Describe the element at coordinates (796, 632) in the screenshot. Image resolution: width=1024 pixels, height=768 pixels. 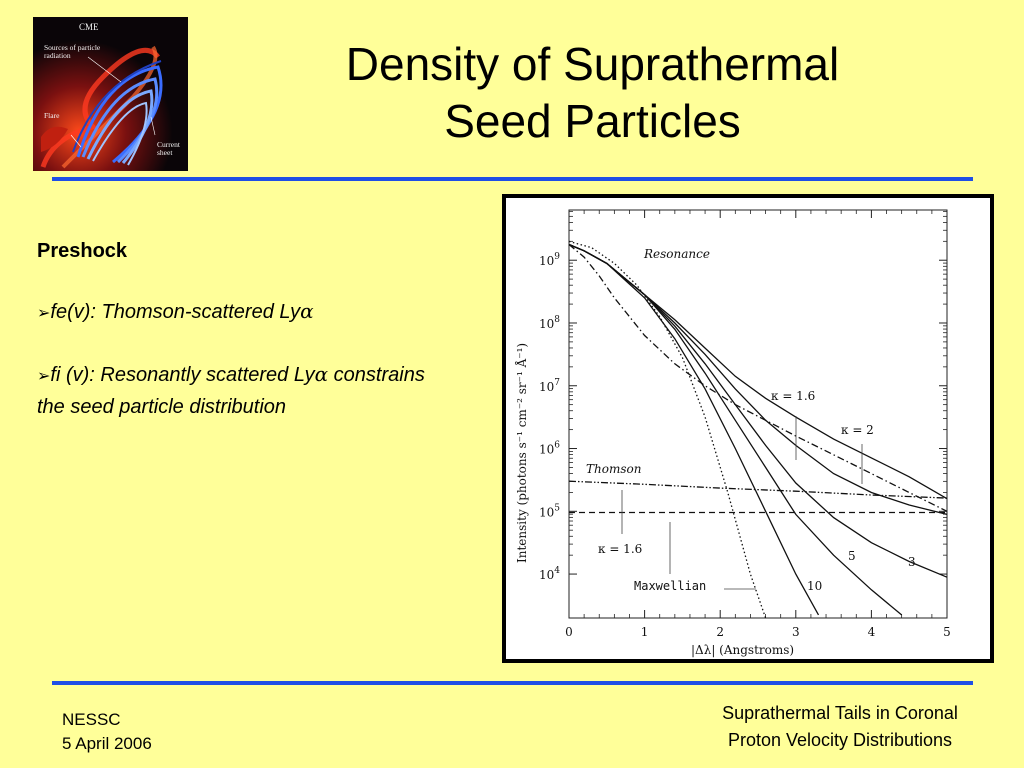
I see `x-tick-label: 3` at that location.